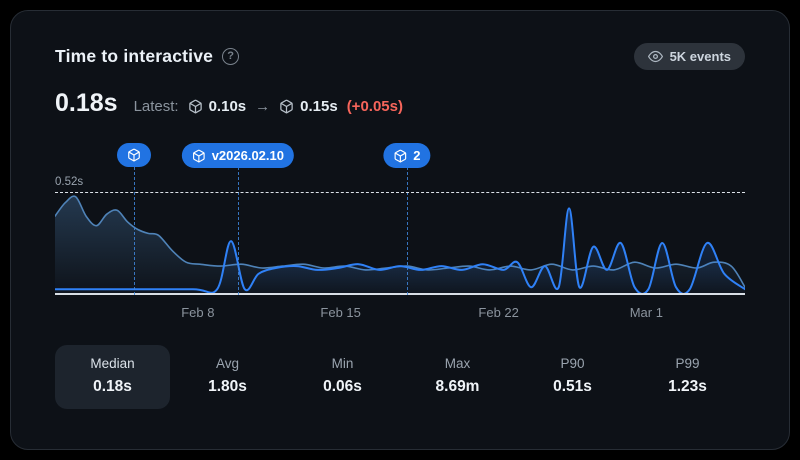 The image size is (800, 460). I want to click on events-count-label: 5K events, so click(700, 56).